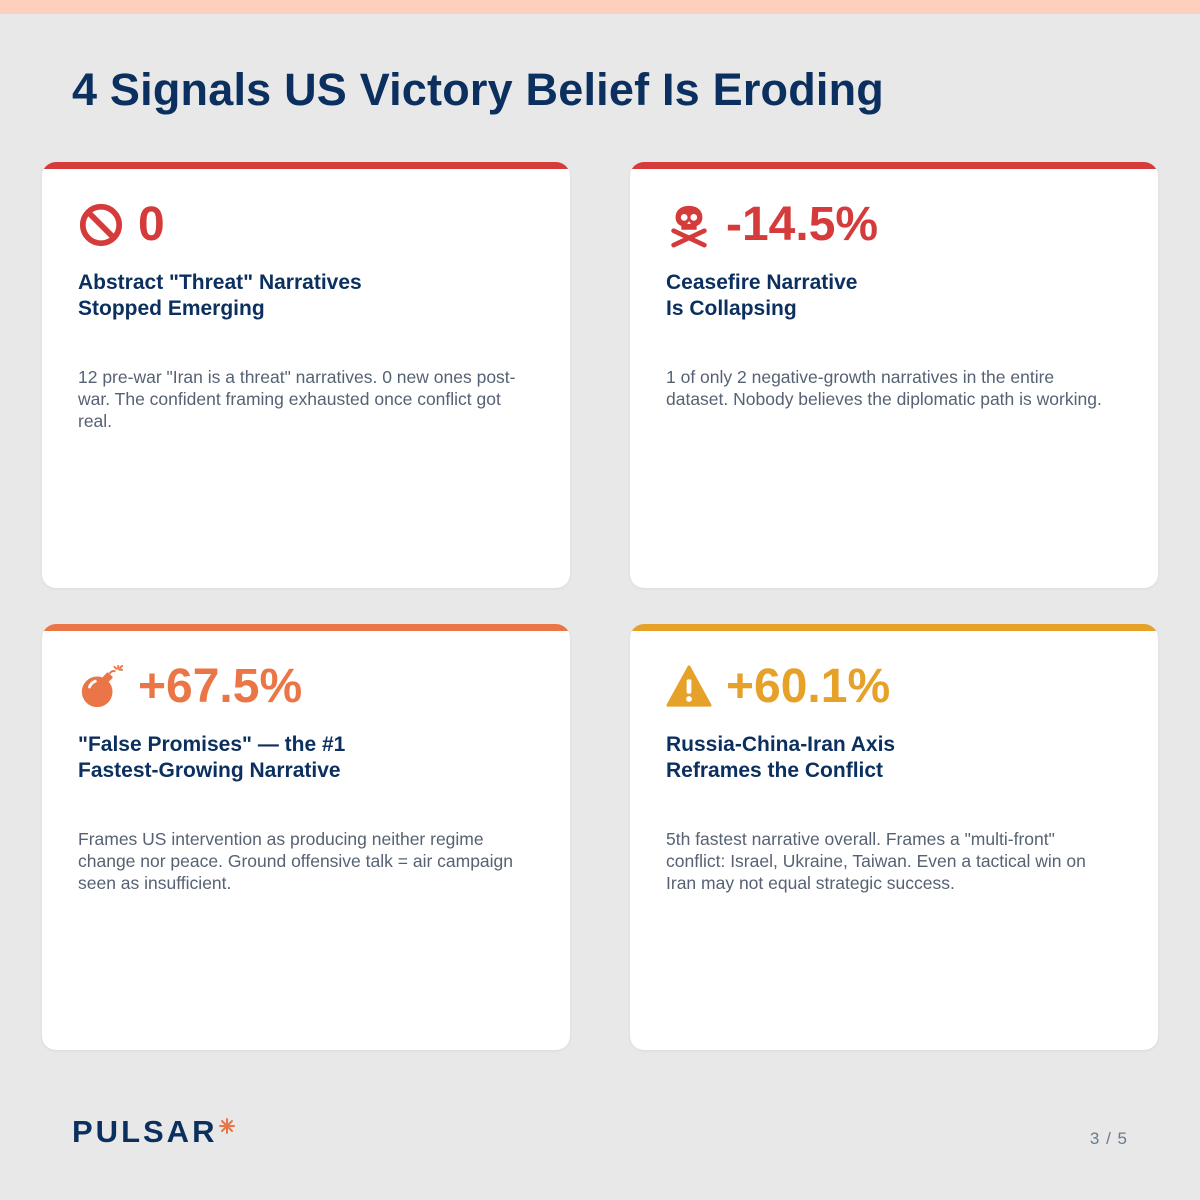  Describe the element at coordinates (220, 282) in the screenshot. I see `card-heading-line: Abstract "Threat" Narratives` at that location.